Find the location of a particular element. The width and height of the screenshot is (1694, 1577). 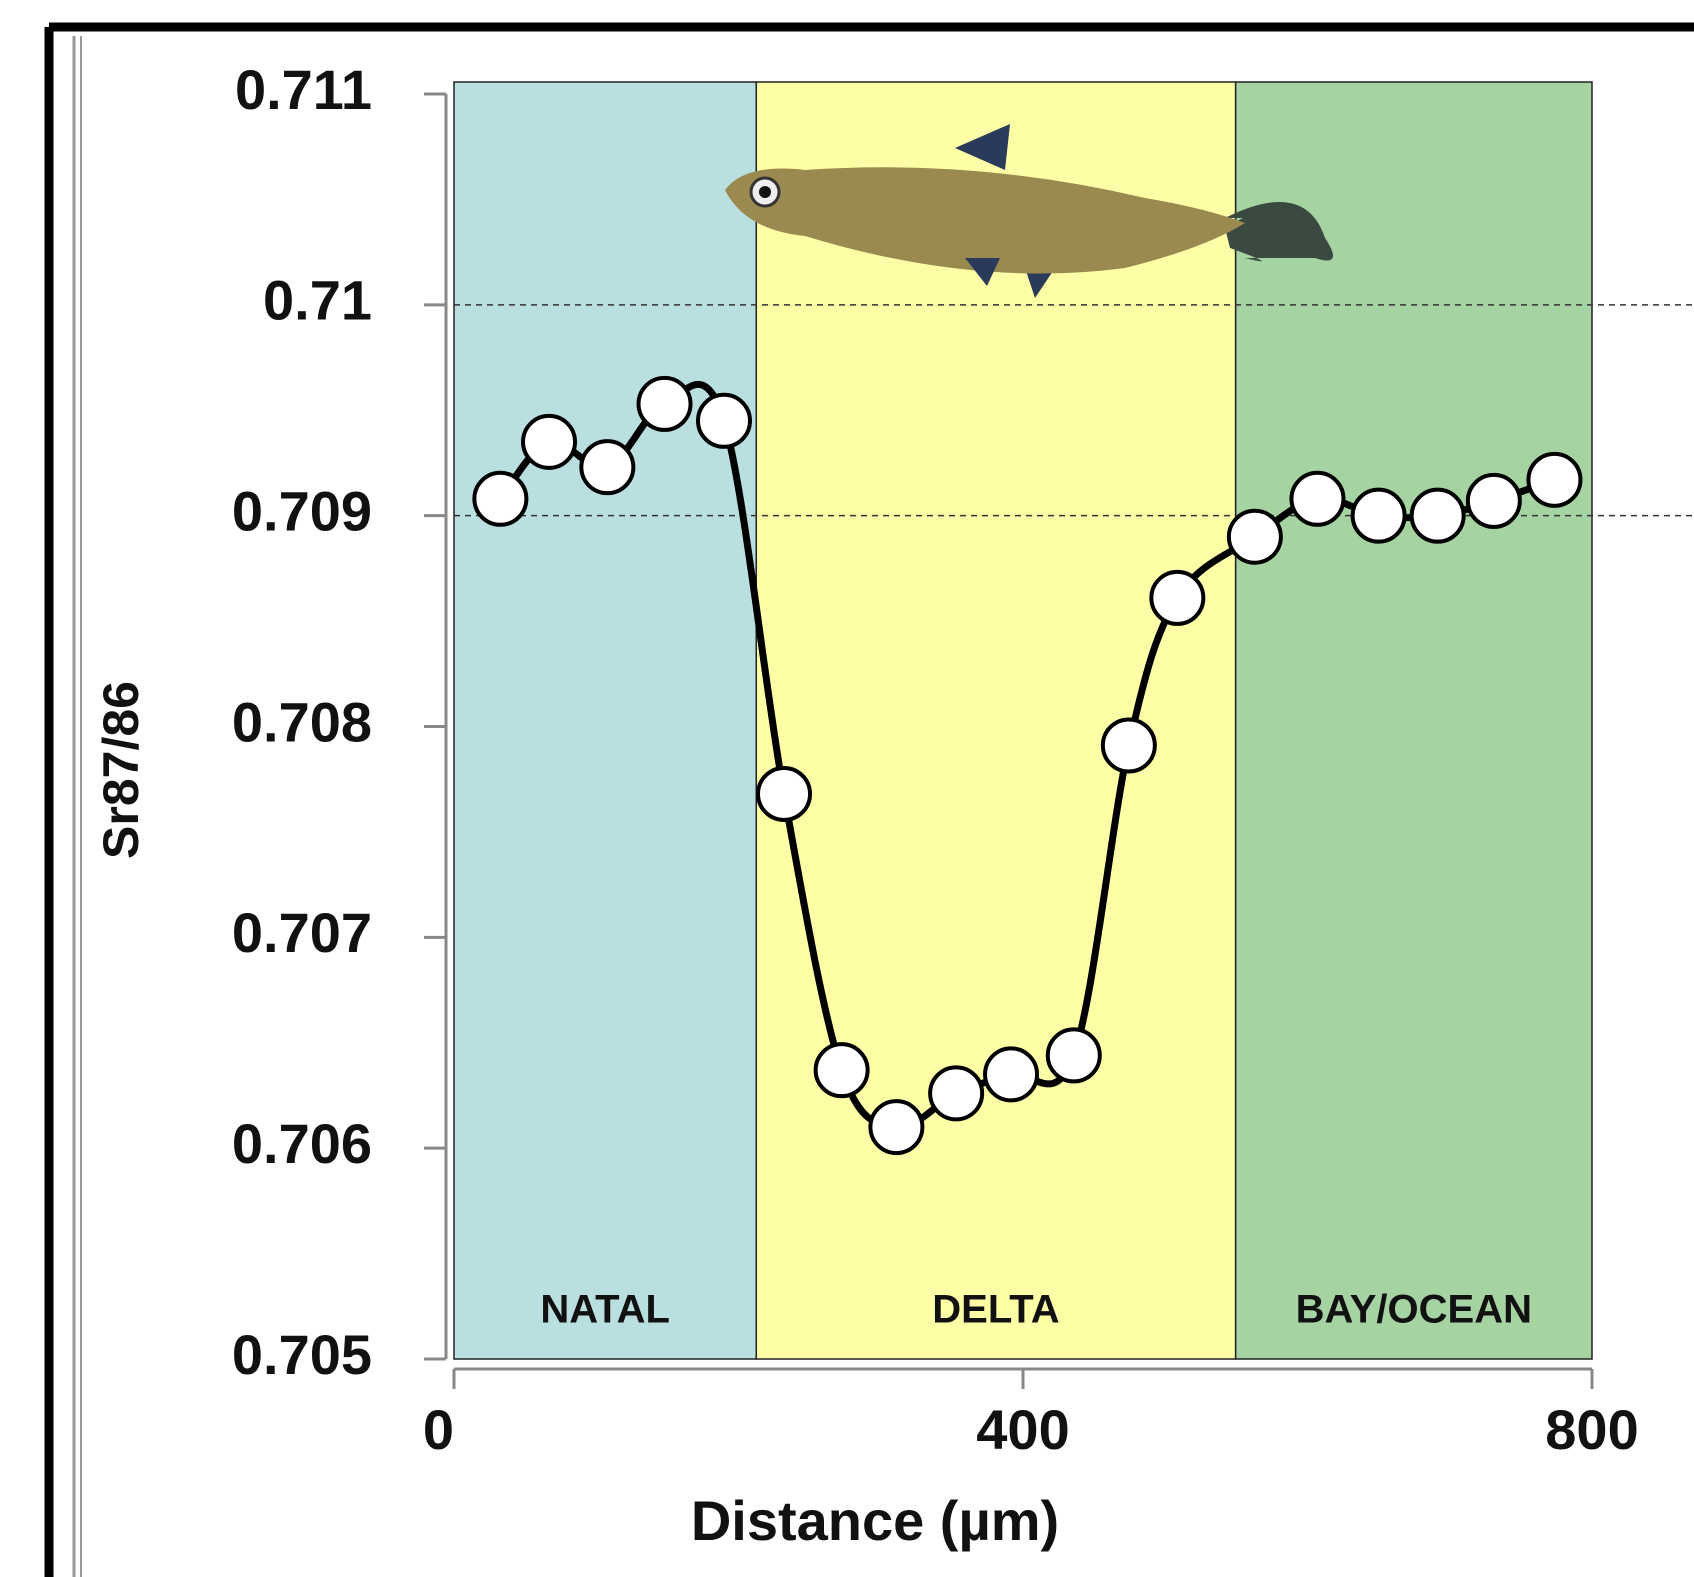

region-label: BAY/OCEAN is located at coordinates (1414, 1310).